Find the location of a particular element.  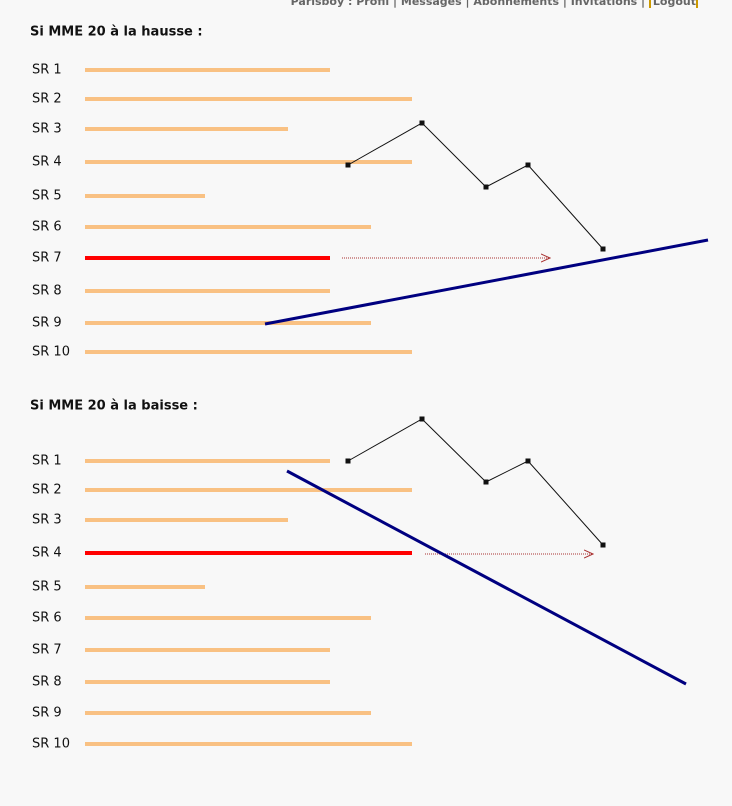

section-title: Si MME 20 à la baisse : is located at coordinates (114, 406).